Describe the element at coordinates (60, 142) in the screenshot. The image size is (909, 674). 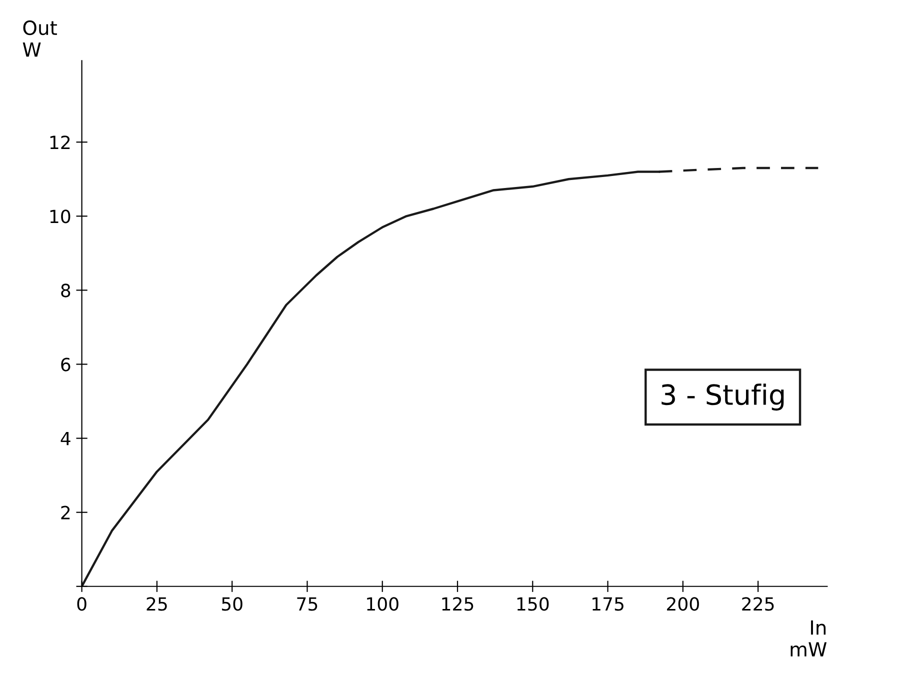
I see `y-tick-label: 12` at that location.